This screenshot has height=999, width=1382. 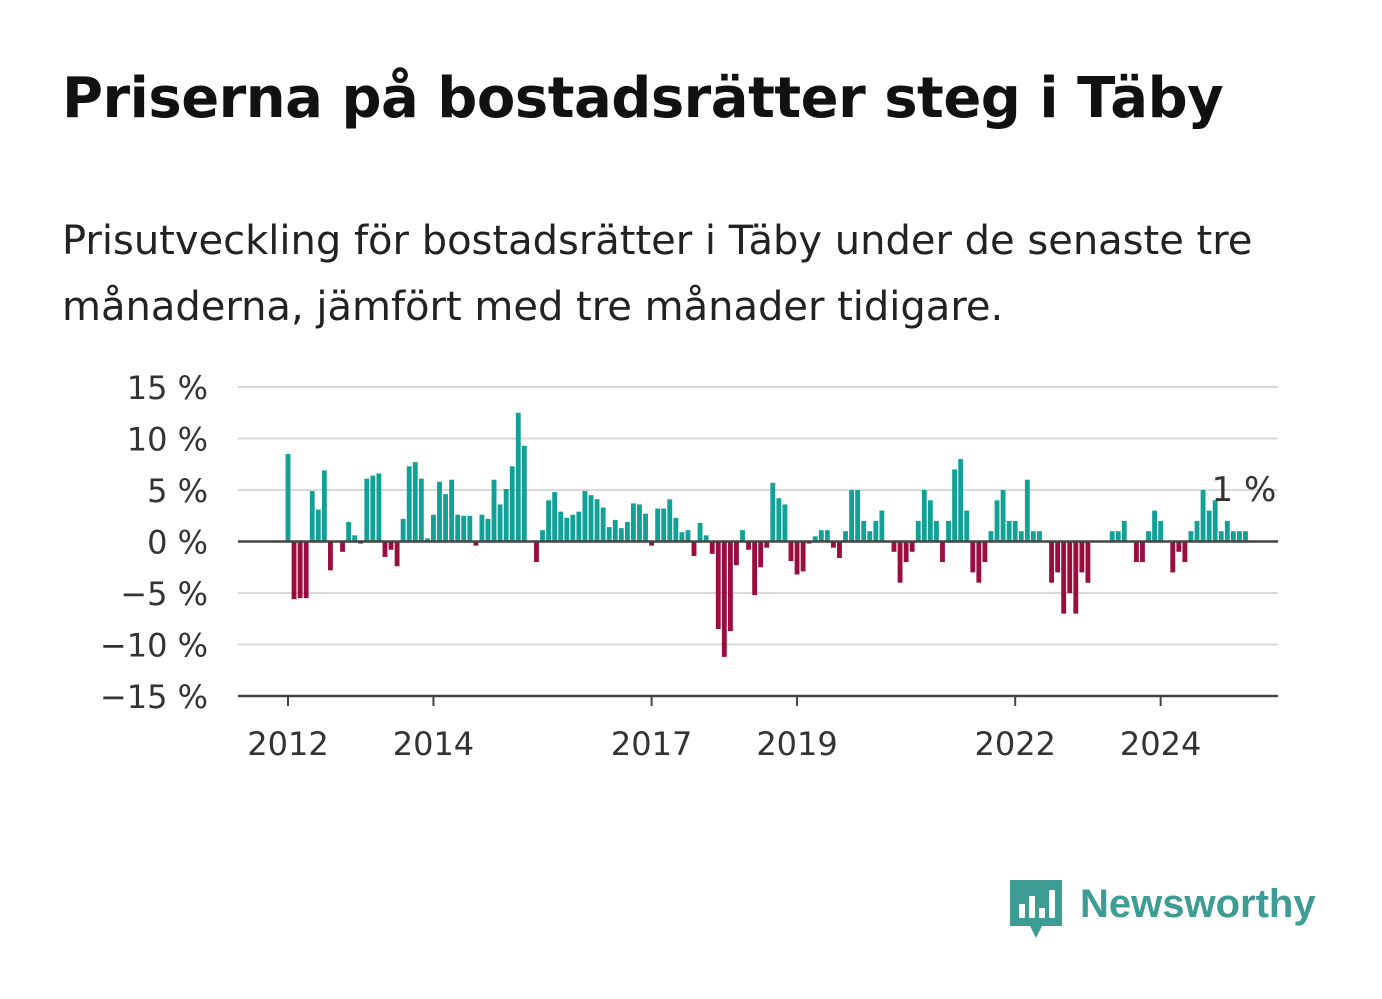 What do you see at coordinates (167, 440) in the screenshot?
I see `y-tick-label: 10 %` at bounding box center [167, 440].